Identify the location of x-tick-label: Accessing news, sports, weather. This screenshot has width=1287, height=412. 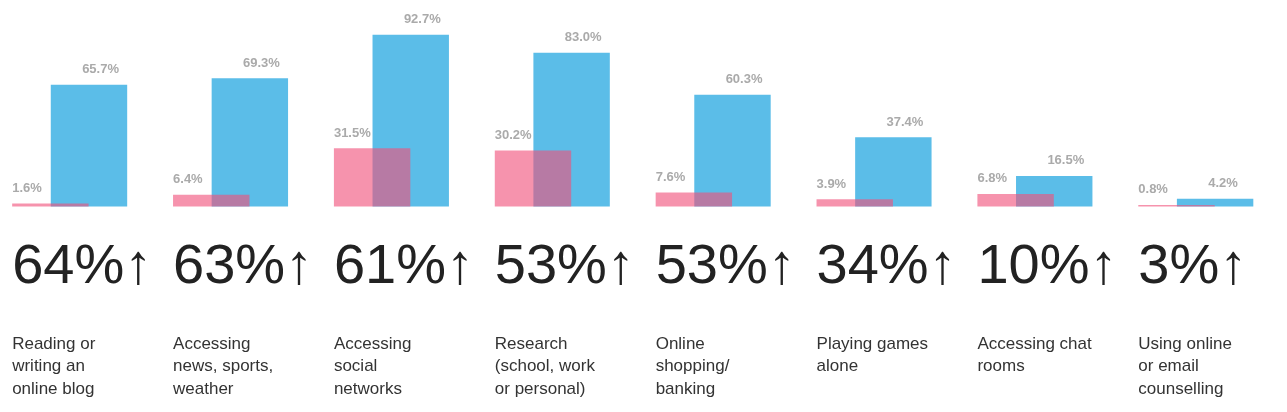
(223, 366).